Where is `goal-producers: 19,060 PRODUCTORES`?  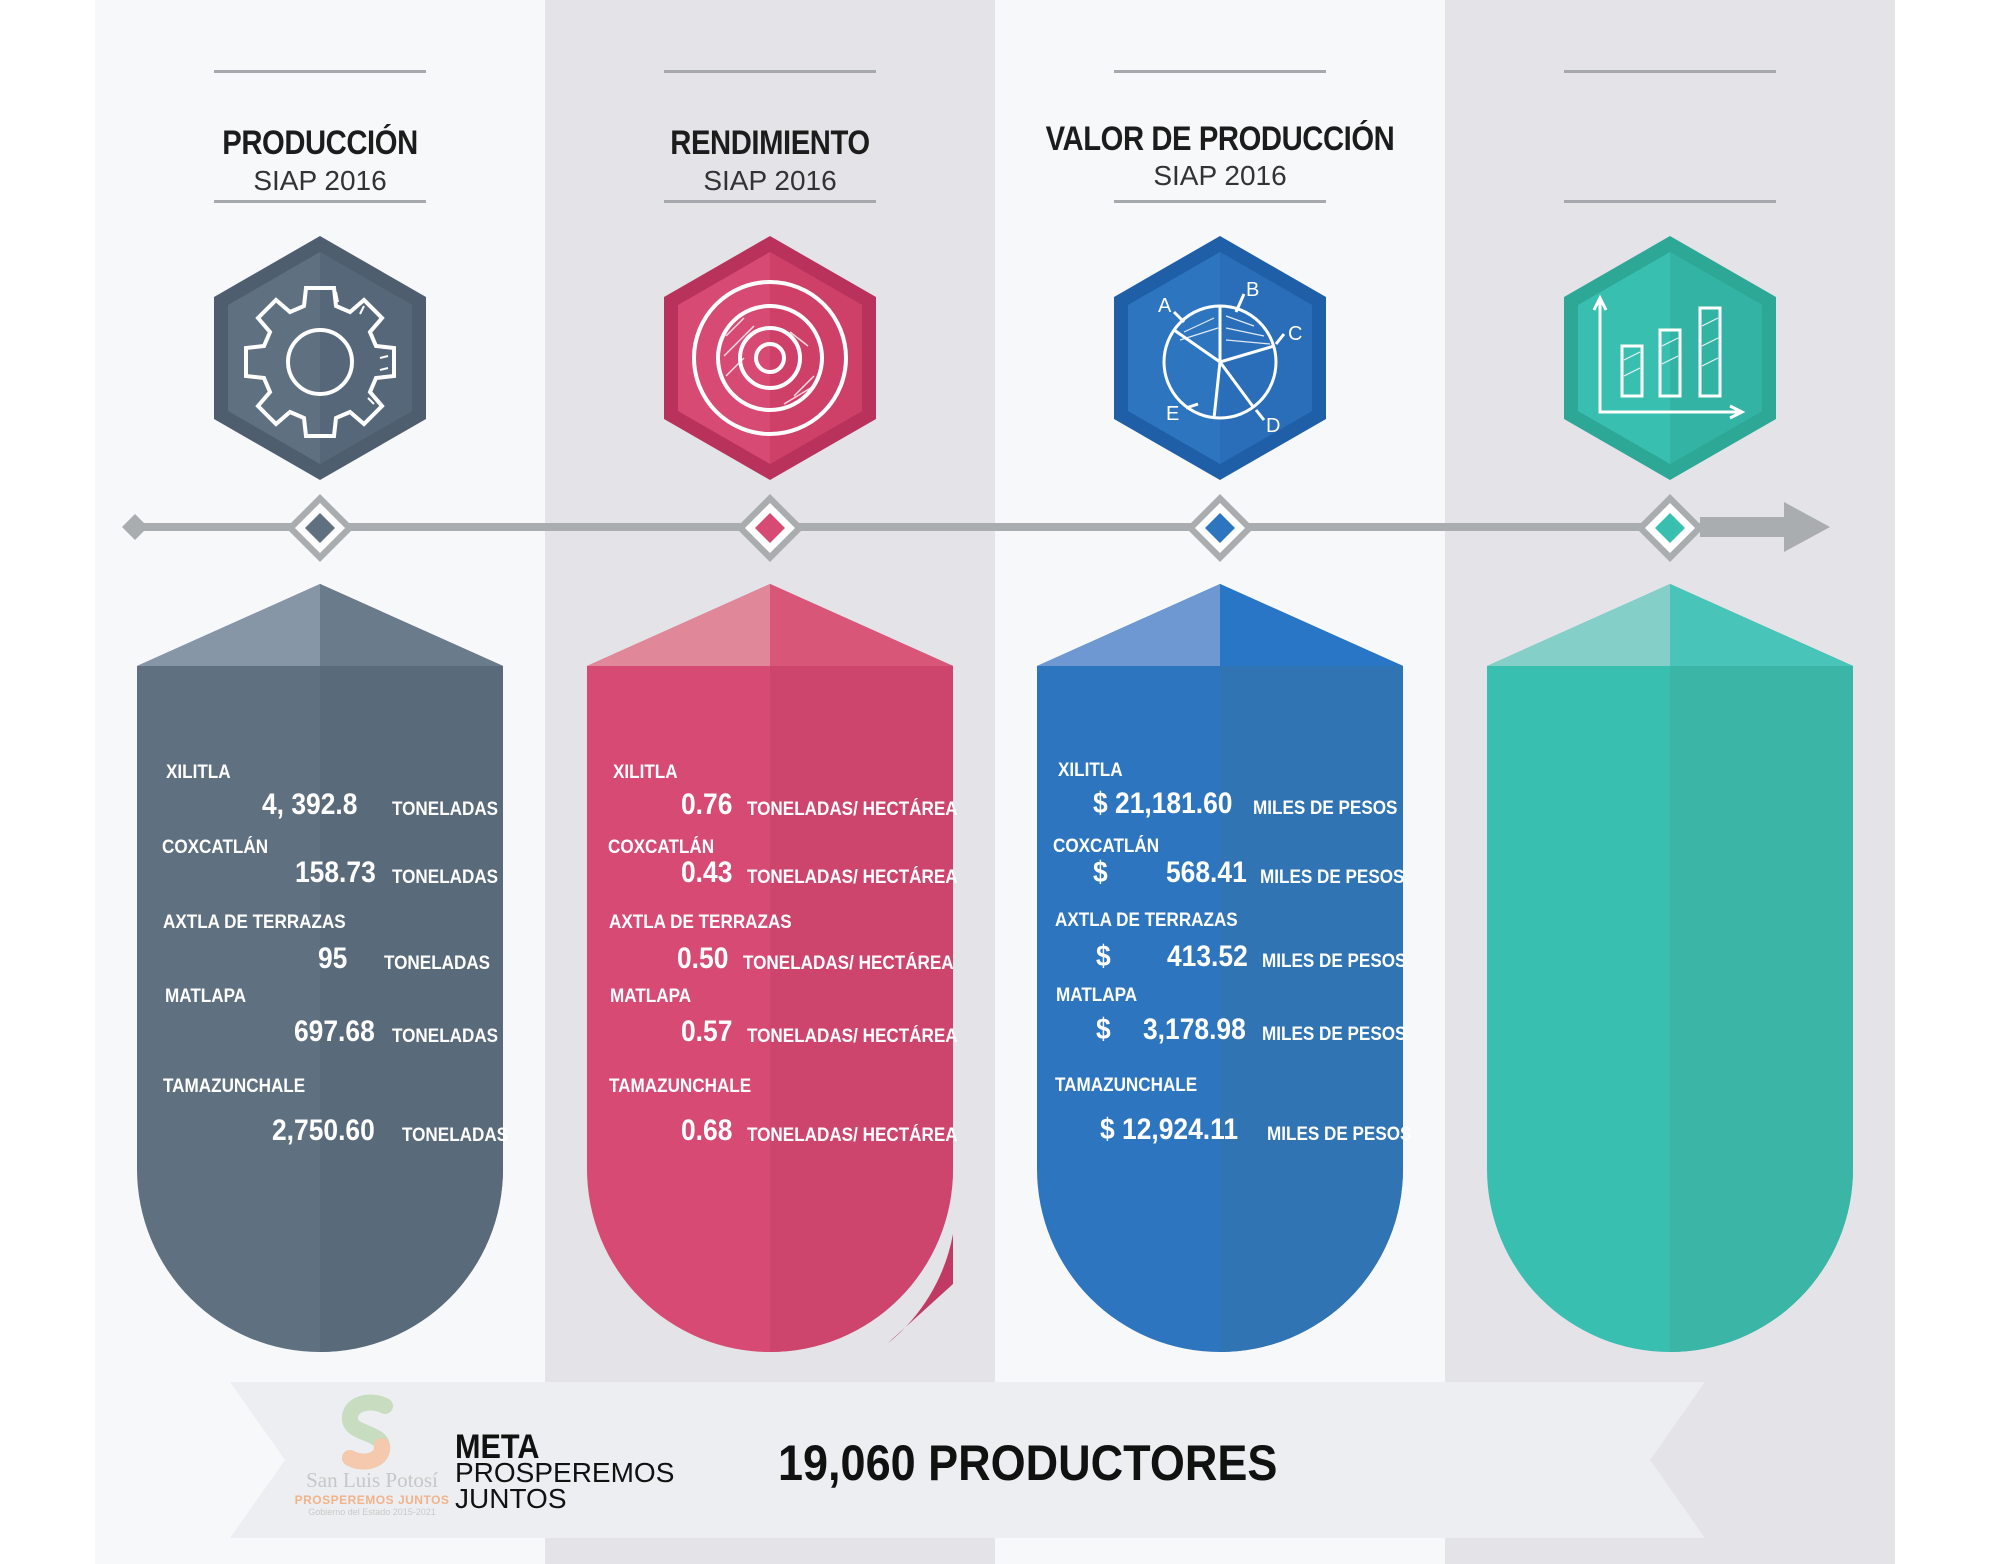 goal-producers: 19,060 PRODUCTORES is located at coordinates (1028, 1463).